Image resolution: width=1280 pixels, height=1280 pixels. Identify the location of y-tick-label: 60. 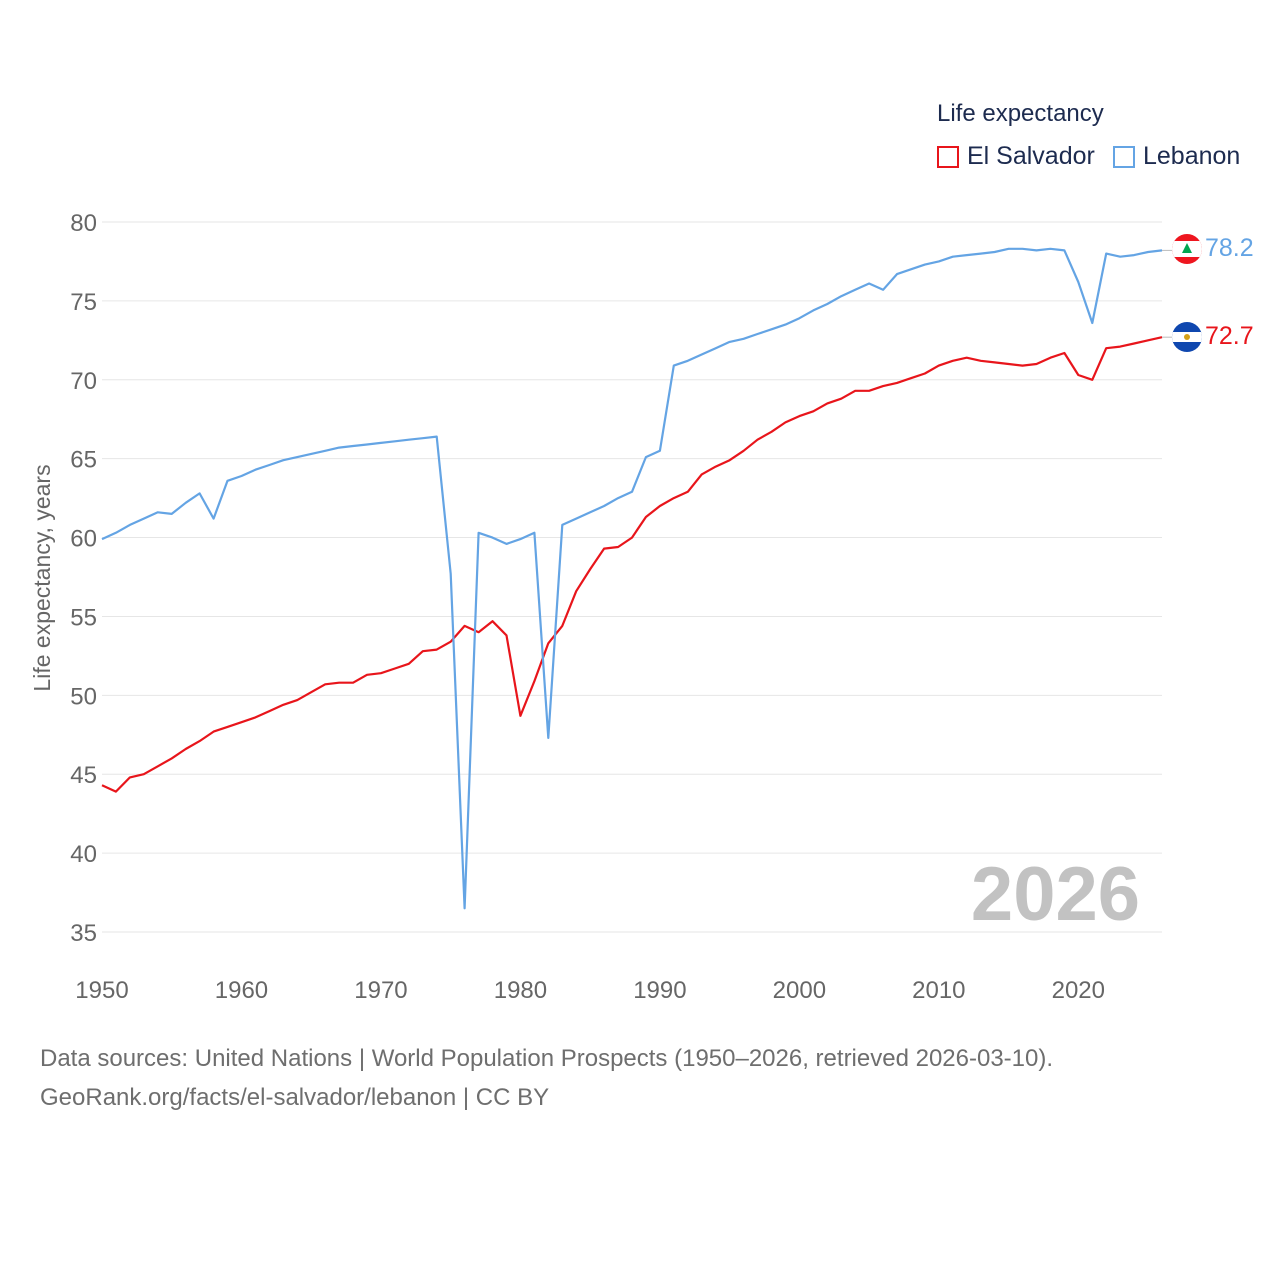
(83, 539).